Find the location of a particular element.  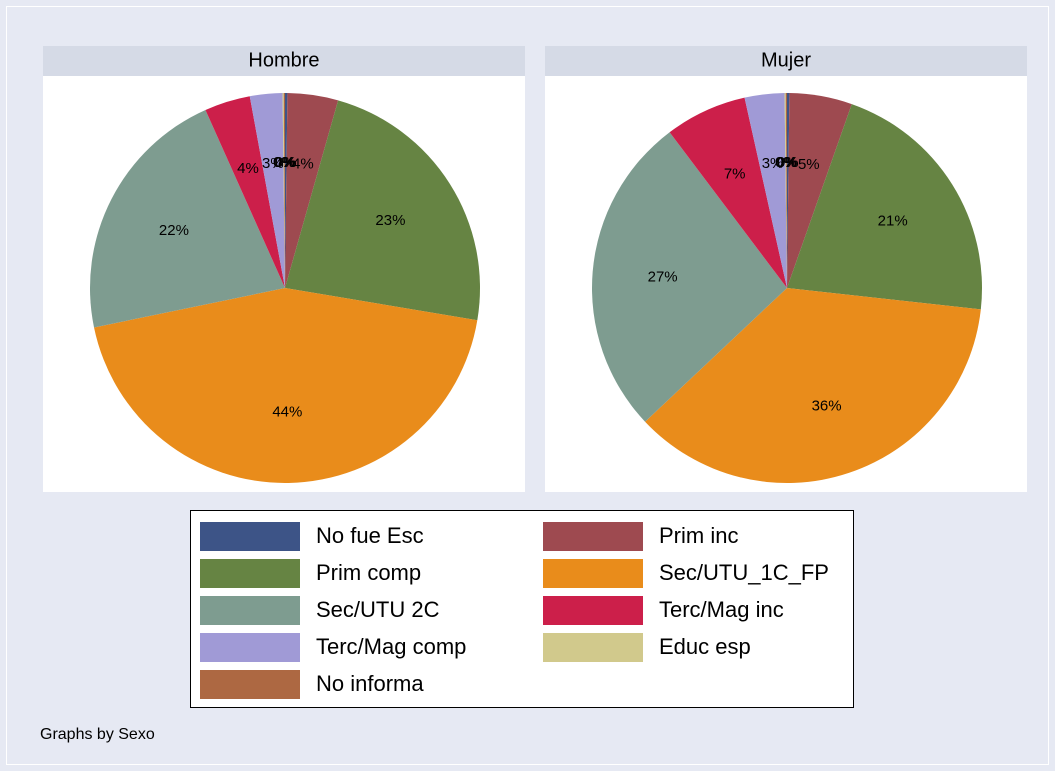

note: Graphs by Sexo is located at coordinates (97, 734).